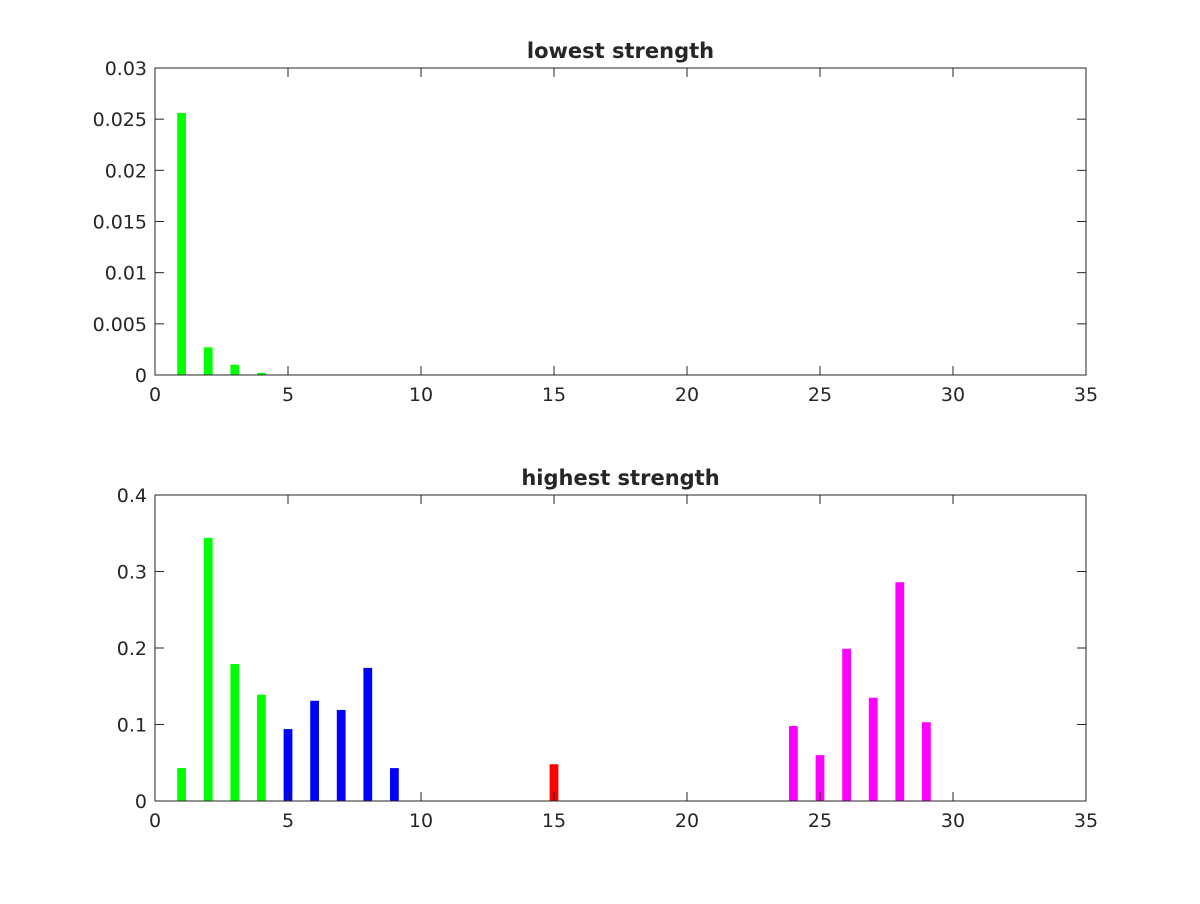  Describe the element at coordinates (132, 496) in the screenshot. I see `y-tick-label: 0.4` at that location.